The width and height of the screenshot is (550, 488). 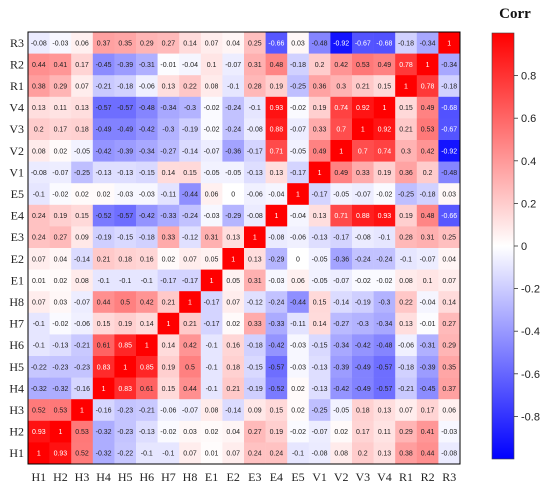 I want to click on cell-value-V4-E4: 0.93, so click(x=277, y=108).